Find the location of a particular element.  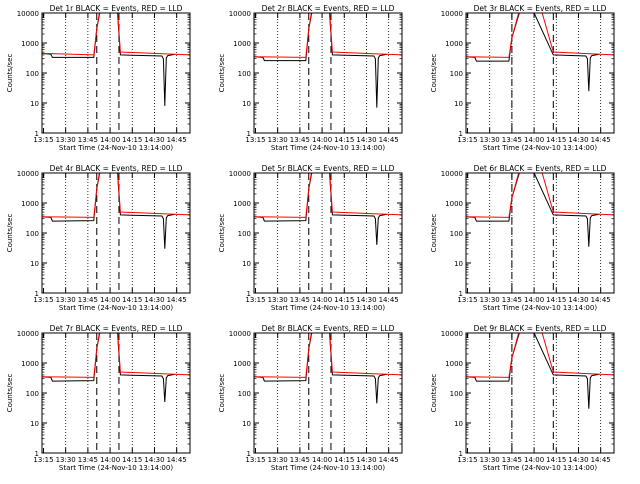

chart-title: Det 6r BLACK = Events, RED = LLD is located at coordinates (540, 168).